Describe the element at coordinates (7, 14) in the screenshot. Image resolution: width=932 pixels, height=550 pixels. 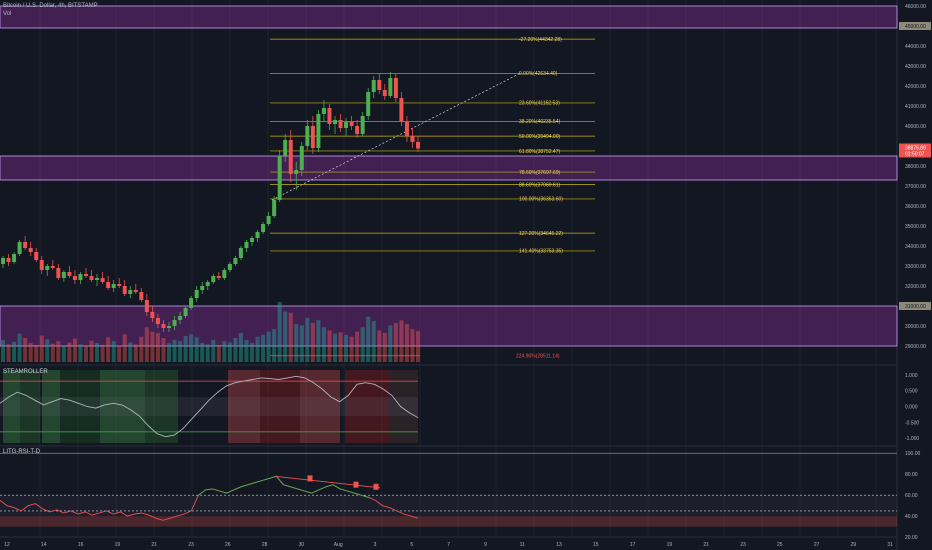
I see `volume-label: Vol` at that location.